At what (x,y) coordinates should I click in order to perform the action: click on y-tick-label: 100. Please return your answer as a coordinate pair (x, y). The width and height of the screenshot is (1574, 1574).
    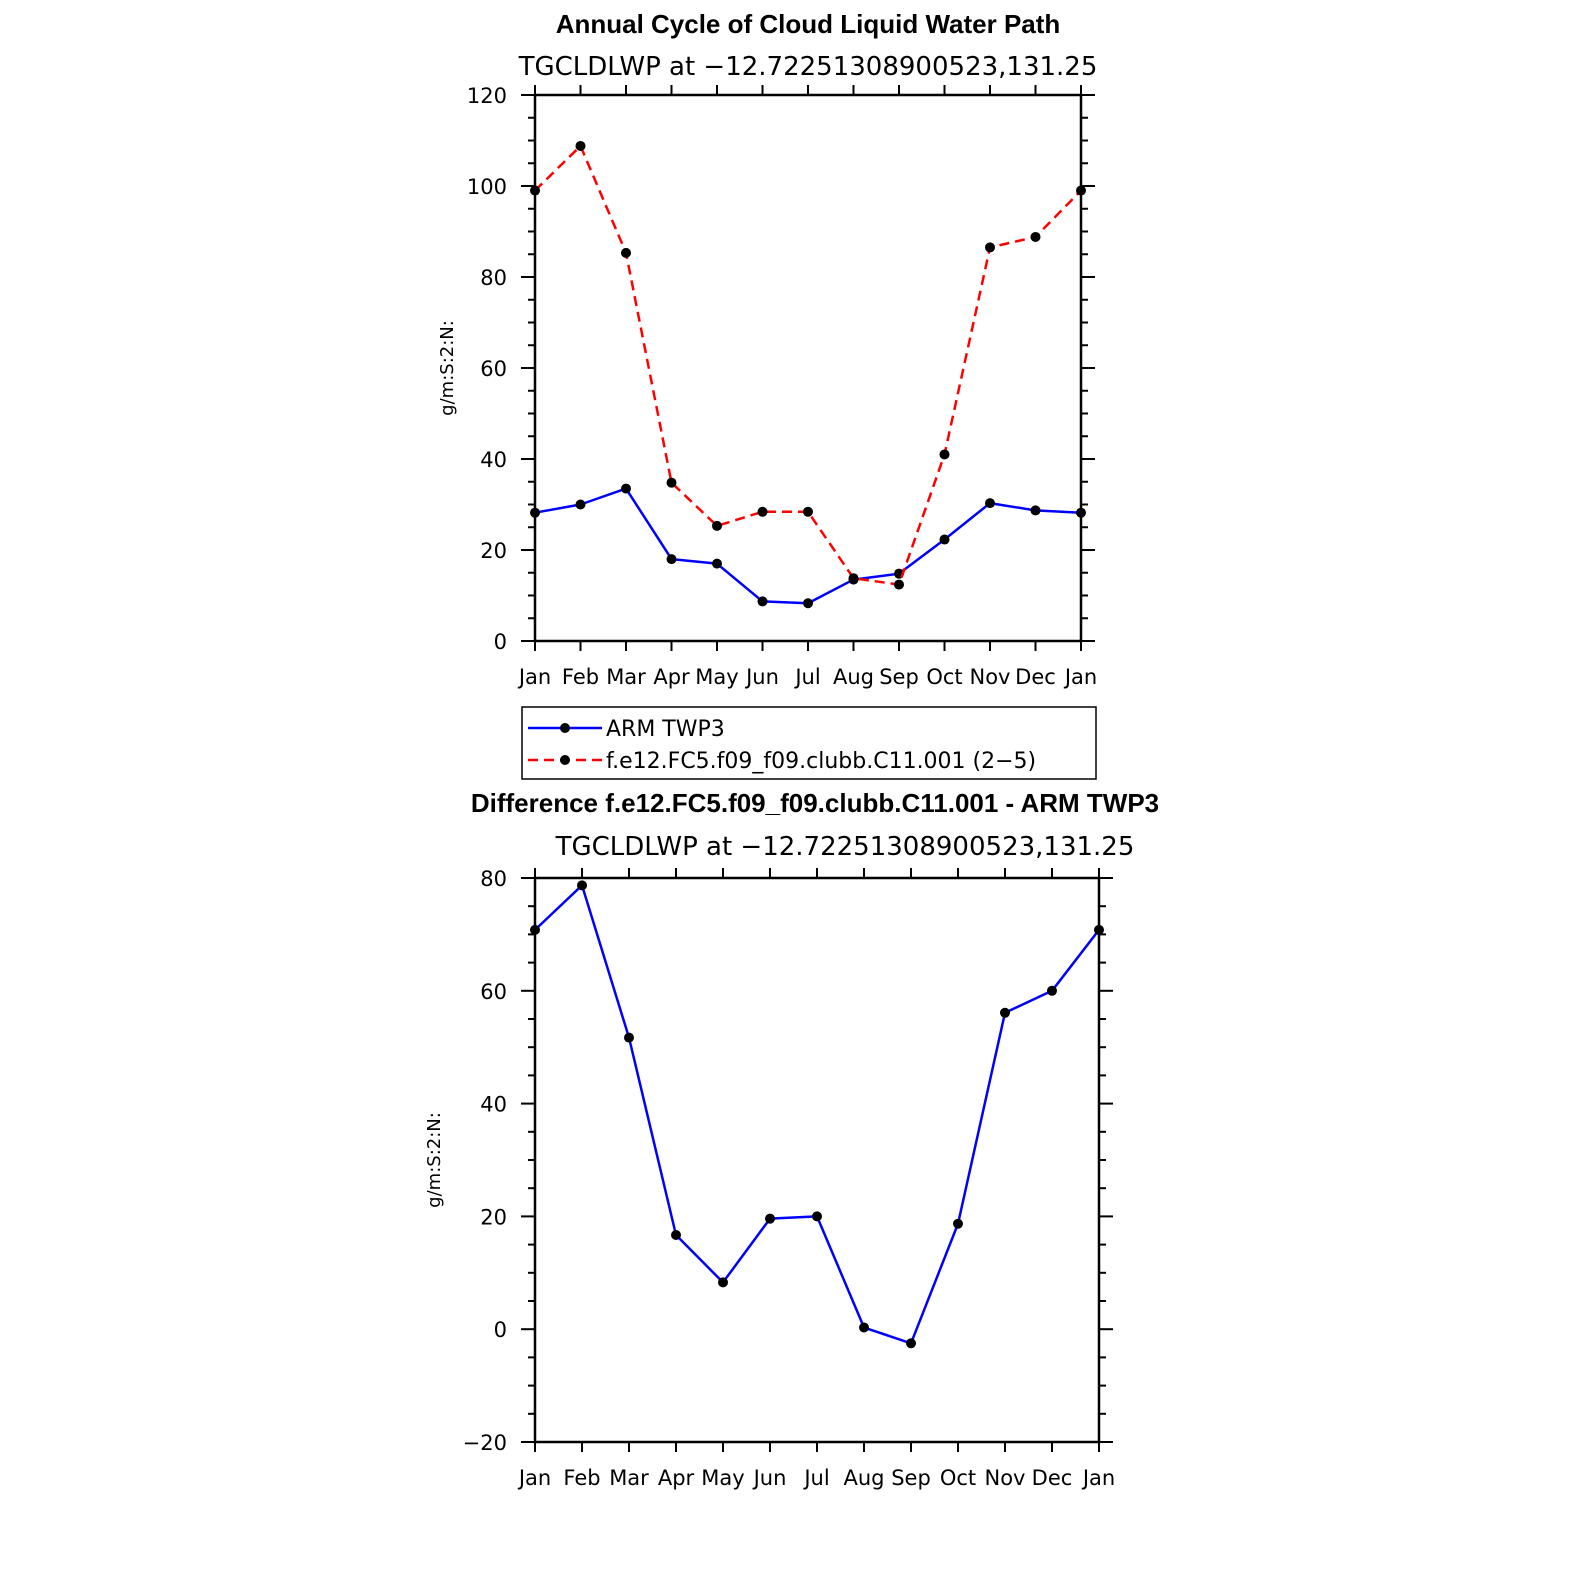
    Looking at the image, I should click on (487, 187).